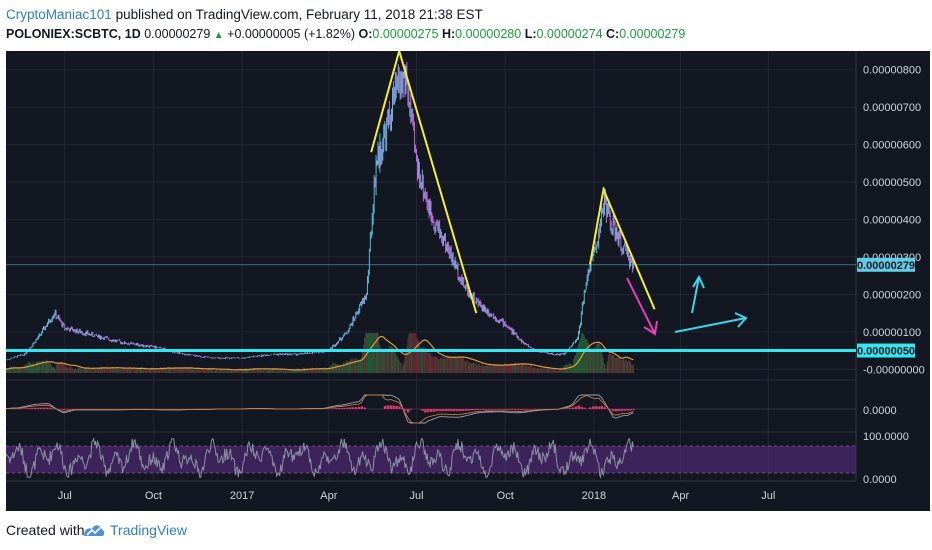 The width and height of the screenshot is (932, 550). Describe the element at coordinates (320, 409) in the screenshot. I see `oscillator-line-slow` at that location.